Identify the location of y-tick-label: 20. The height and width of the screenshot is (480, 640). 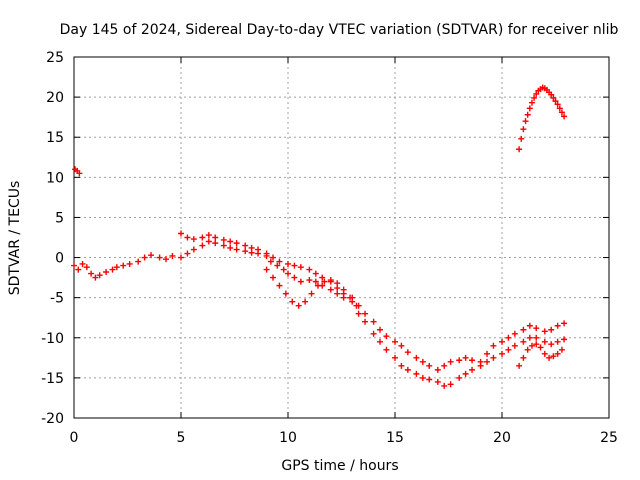
(55, 98).